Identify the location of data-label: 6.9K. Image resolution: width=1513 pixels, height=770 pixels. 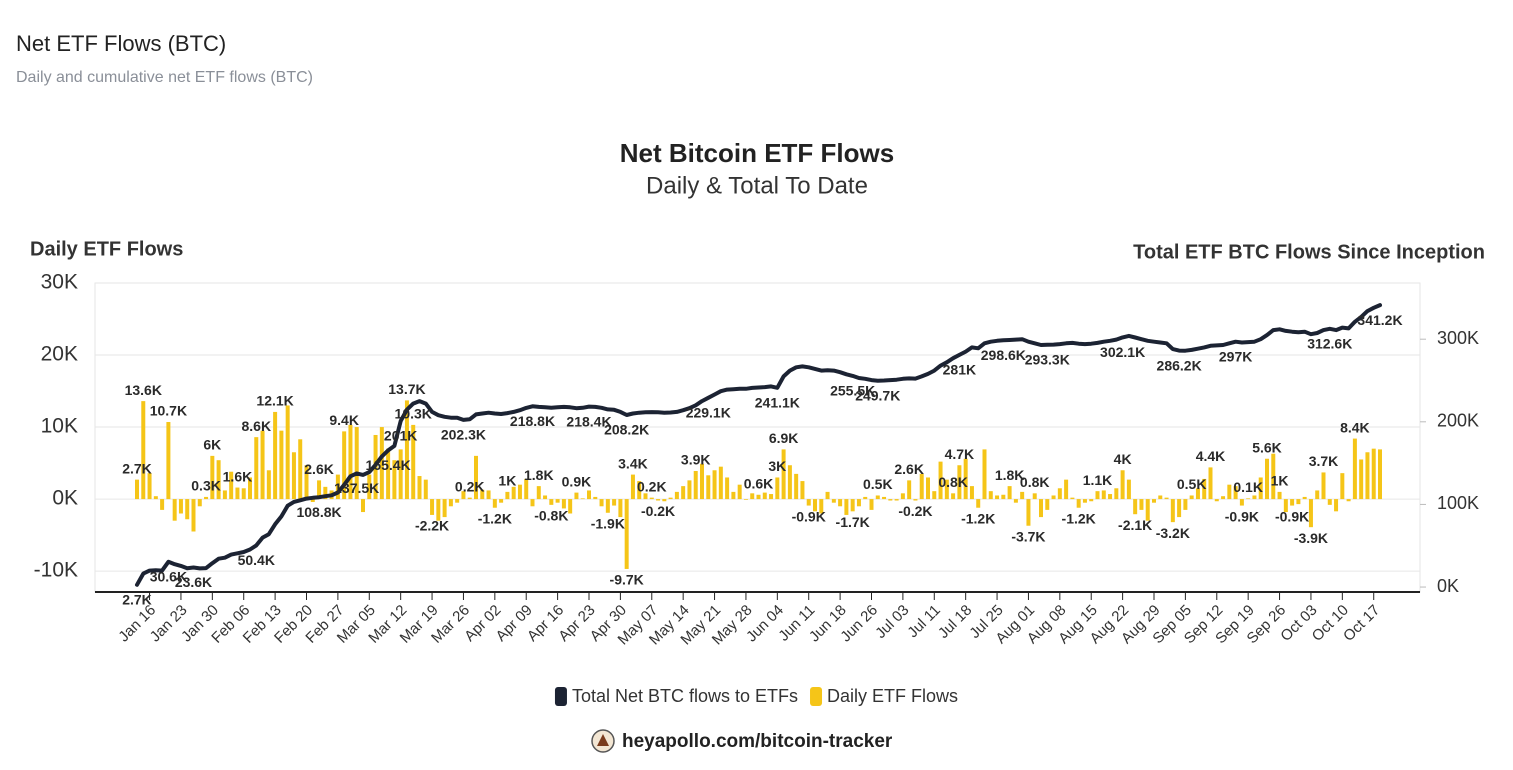
(784, 438).